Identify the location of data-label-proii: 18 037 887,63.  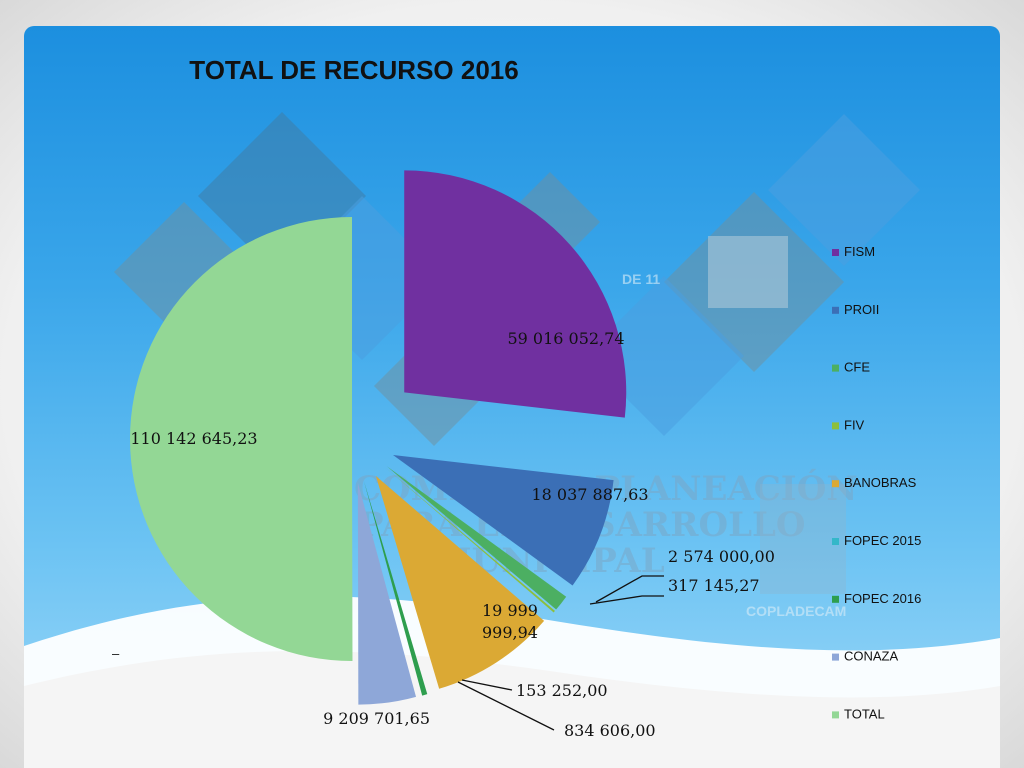
(589, 494).